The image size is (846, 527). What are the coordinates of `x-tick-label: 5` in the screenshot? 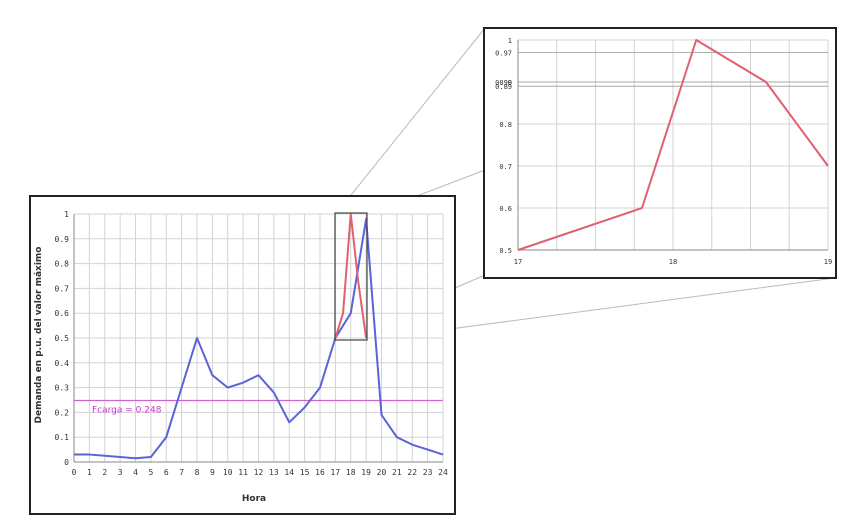 It's located at (150, 472).